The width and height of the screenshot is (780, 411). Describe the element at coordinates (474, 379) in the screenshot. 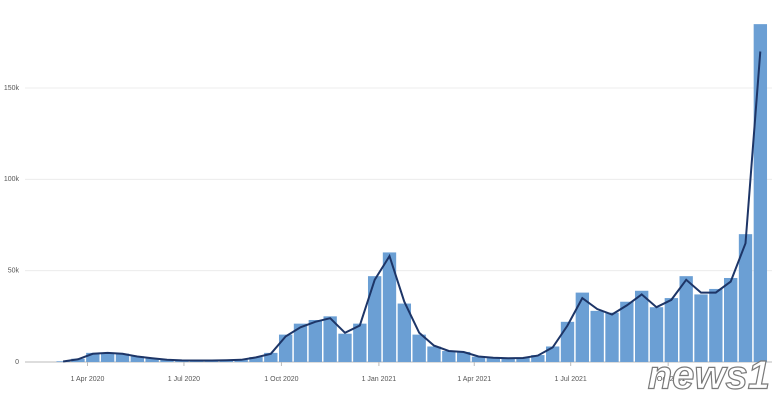

I see `x-tick-label: 1 Apr 2021` at that location.